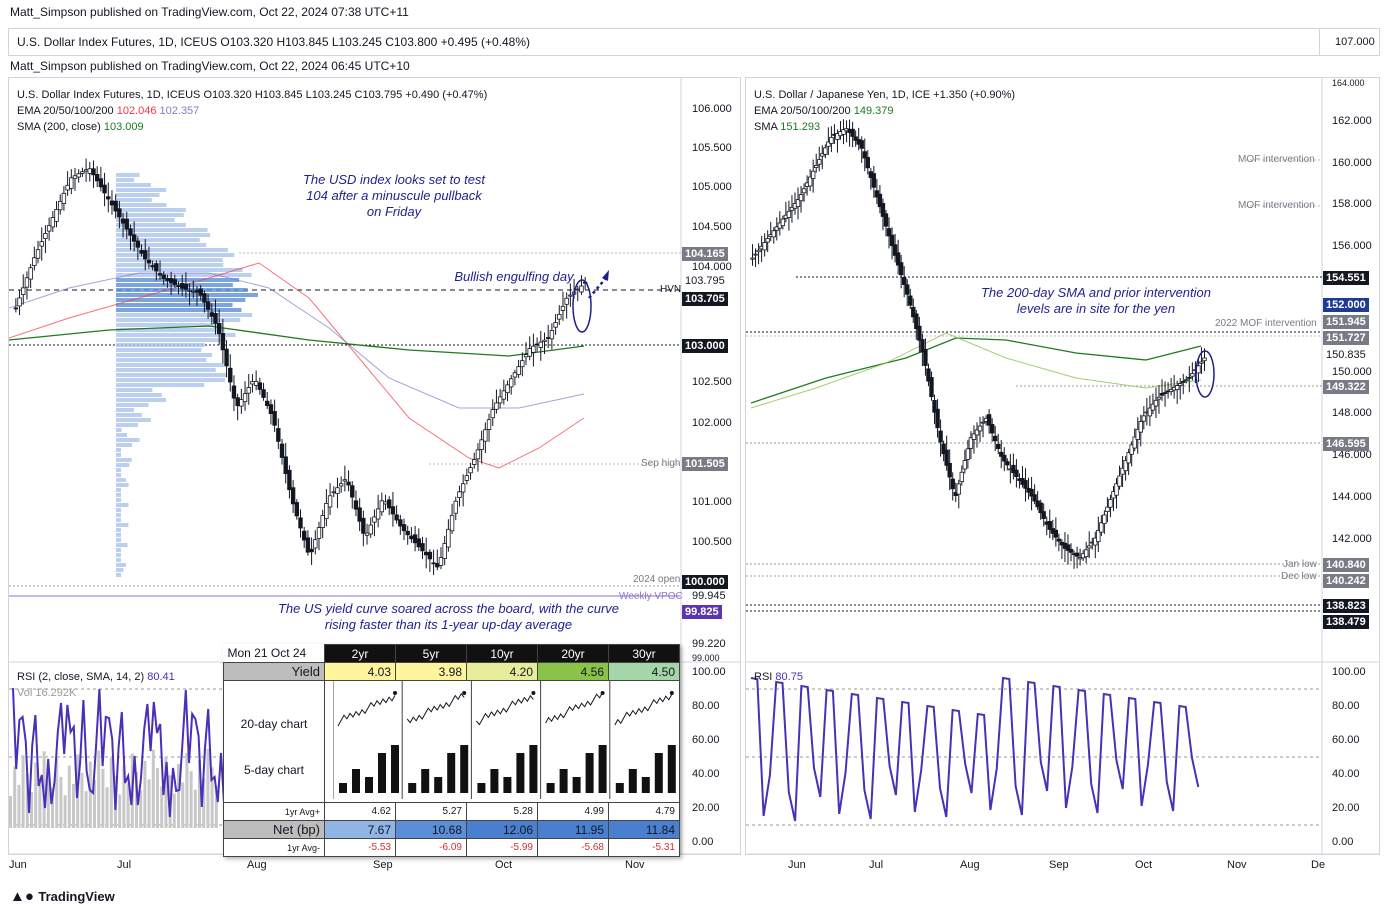 This screenshot has width=1388, height=915. What do you see at coordinates (644, 811) in the screenshot?
I see `avg-up-30yr: 4.79` at bounding box center [644, 811].